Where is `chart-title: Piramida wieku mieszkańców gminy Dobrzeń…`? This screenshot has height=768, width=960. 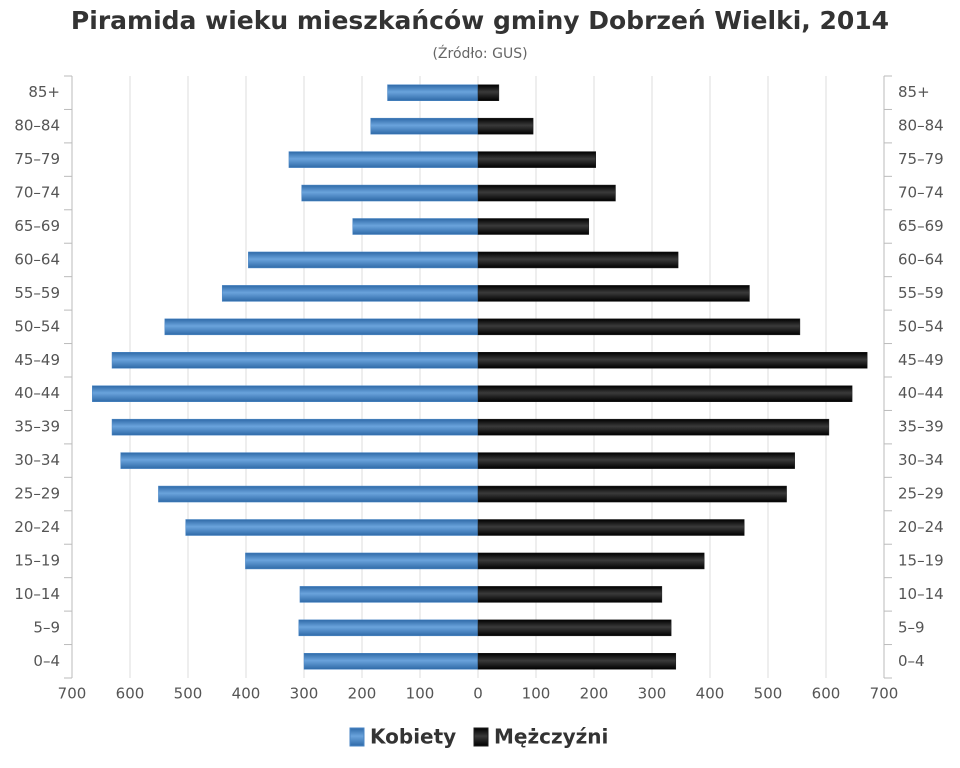 chart-title: Piramida wieku mieszkańców gminy Dobrzeń… is located at coordinates (480, 20).